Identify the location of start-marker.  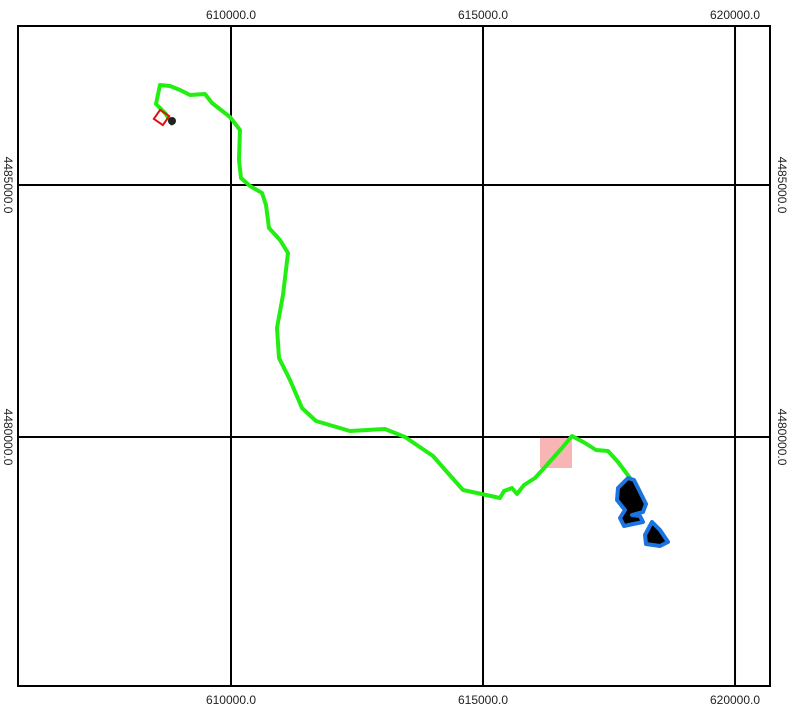
(161, 117).